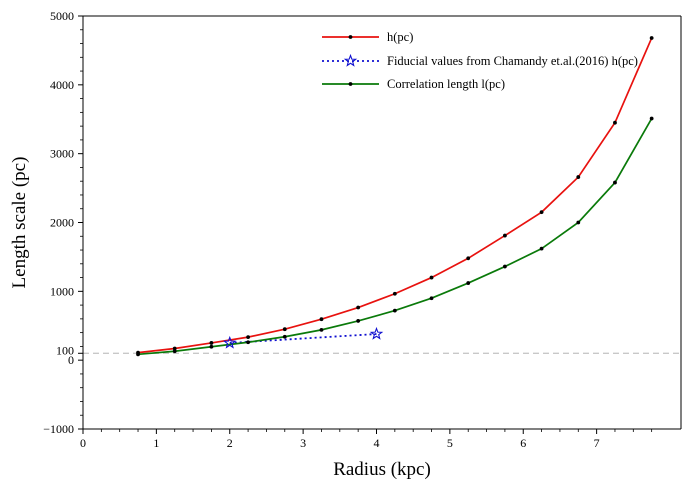 This screenshot has width=690, height=490. I want to click on y-tick-label: 1000, so click(62, 291).